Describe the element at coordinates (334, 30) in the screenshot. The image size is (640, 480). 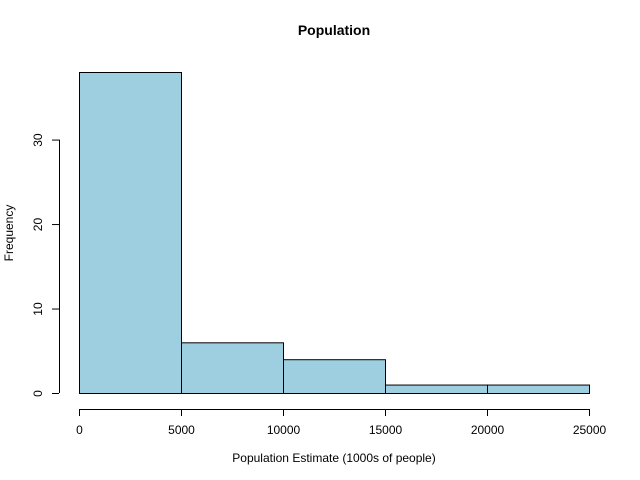
I see `chart-title: Population` at that location.